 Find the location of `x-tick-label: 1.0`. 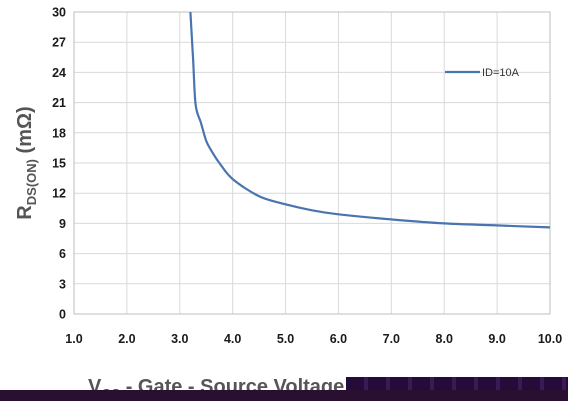

x-tick-label: 1.0 is located at coordinates (73, 339).